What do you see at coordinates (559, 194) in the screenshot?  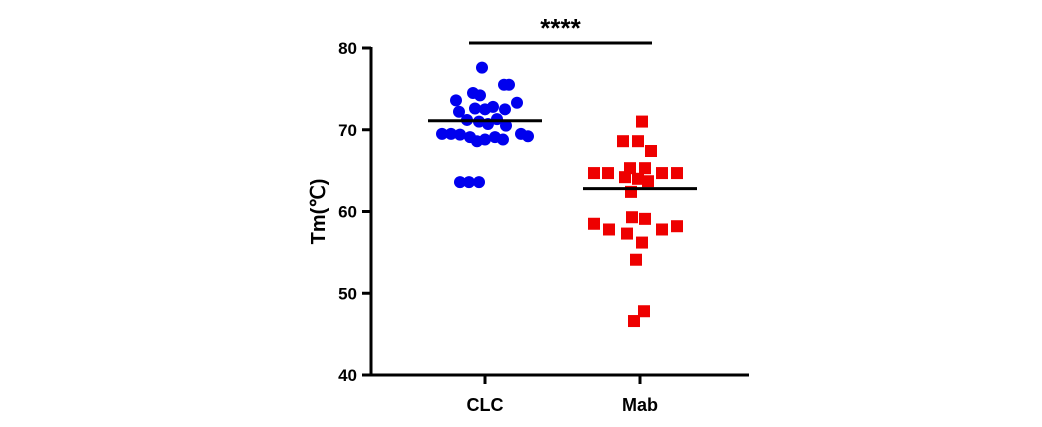 I see `data-points` at bounding box center [559, 194].